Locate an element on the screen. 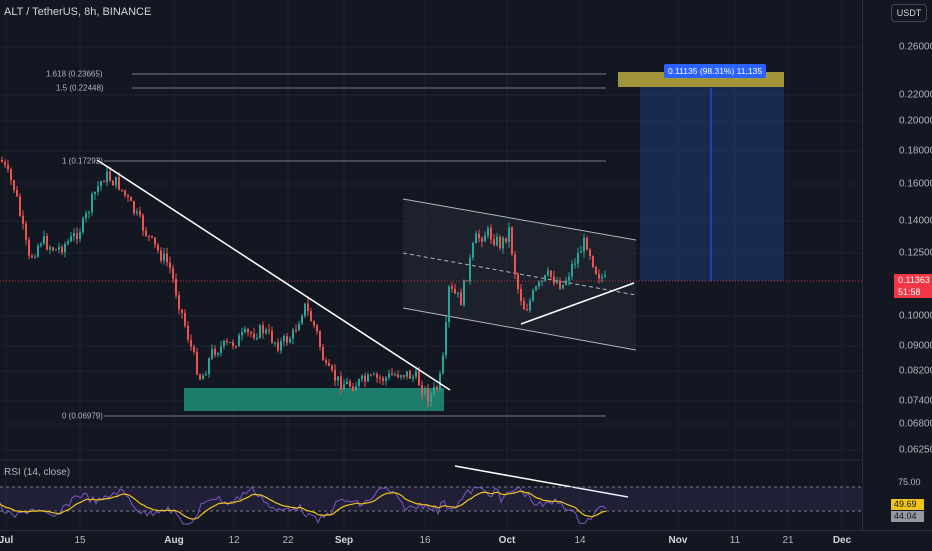 The image size is (932, 551). channel-mid is located at coordinates (519, 274).